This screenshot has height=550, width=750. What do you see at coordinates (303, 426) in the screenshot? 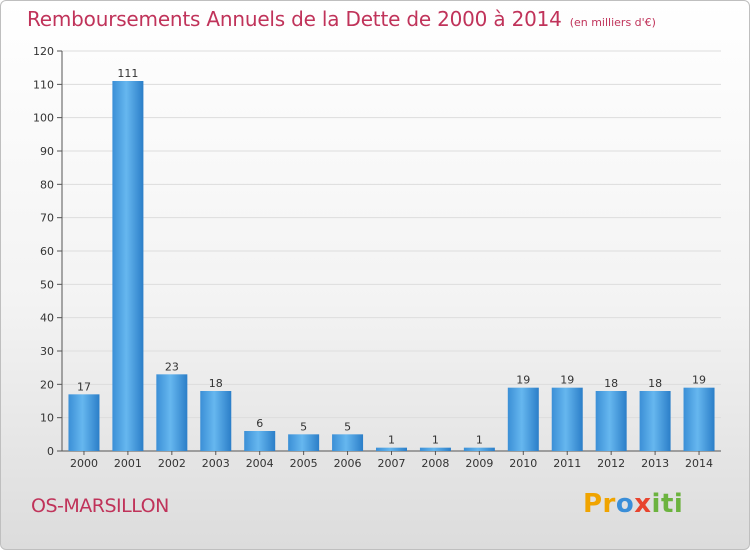
I see `data-label-2005: 5` at bounding box center [303, 426].